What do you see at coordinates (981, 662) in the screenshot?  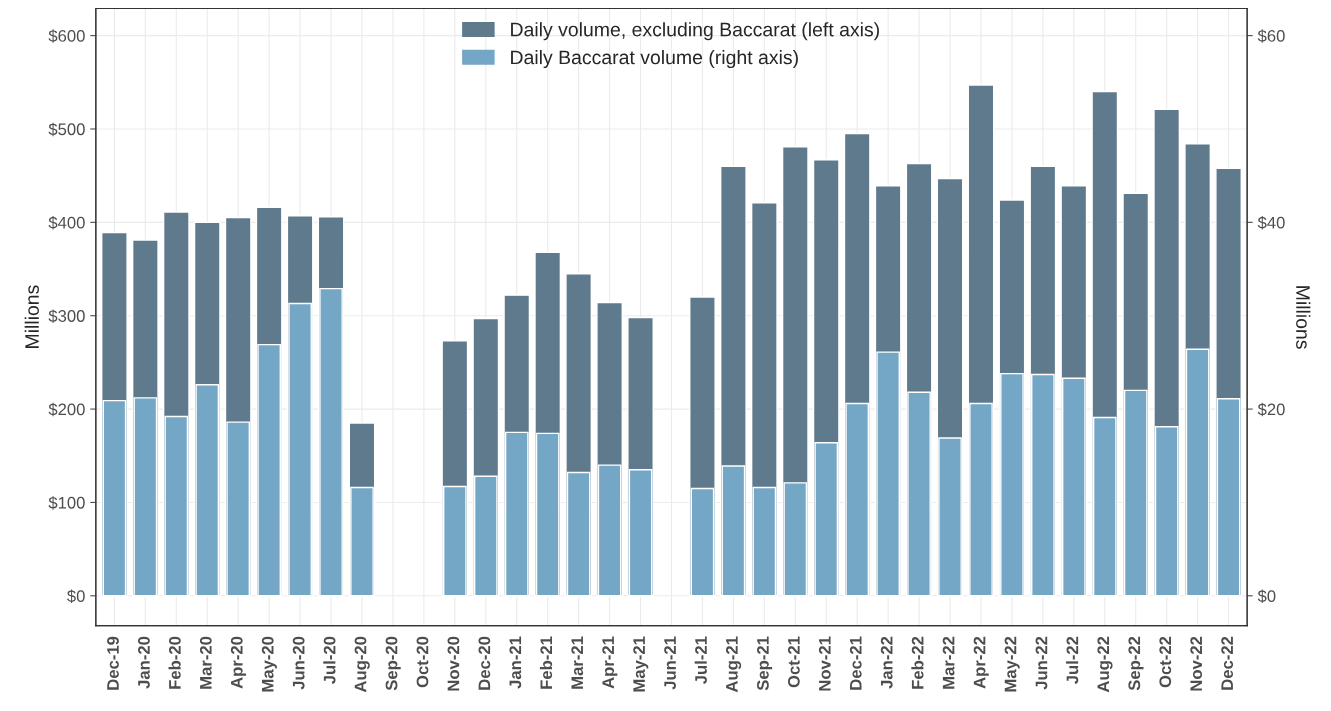 I see `x-tick-label: Apr-22` at bounding box center [981, 662].